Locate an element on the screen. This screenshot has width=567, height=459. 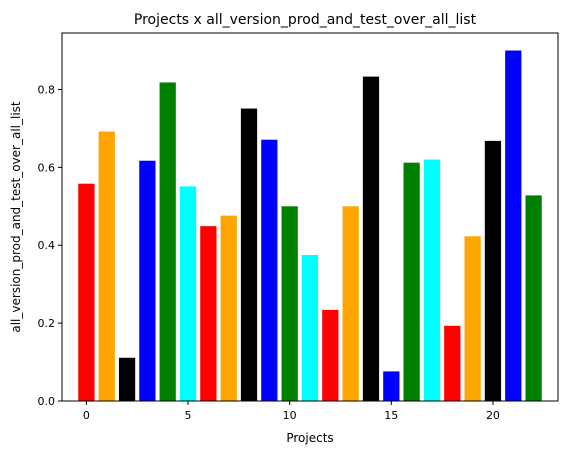
x-tick-label: 20 is located at coordinates (493, 415).